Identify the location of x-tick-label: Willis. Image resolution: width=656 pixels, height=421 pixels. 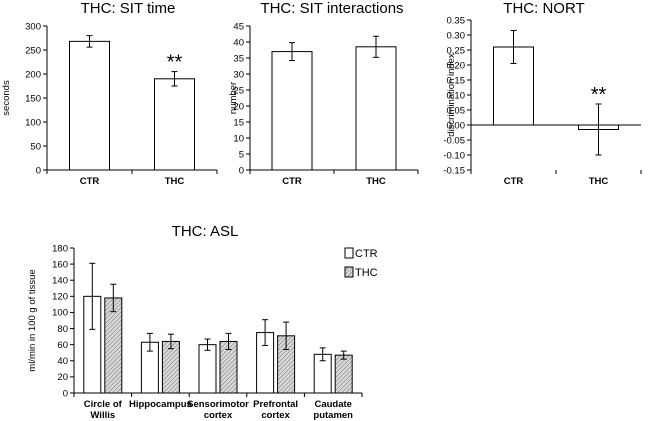
(102, 415).